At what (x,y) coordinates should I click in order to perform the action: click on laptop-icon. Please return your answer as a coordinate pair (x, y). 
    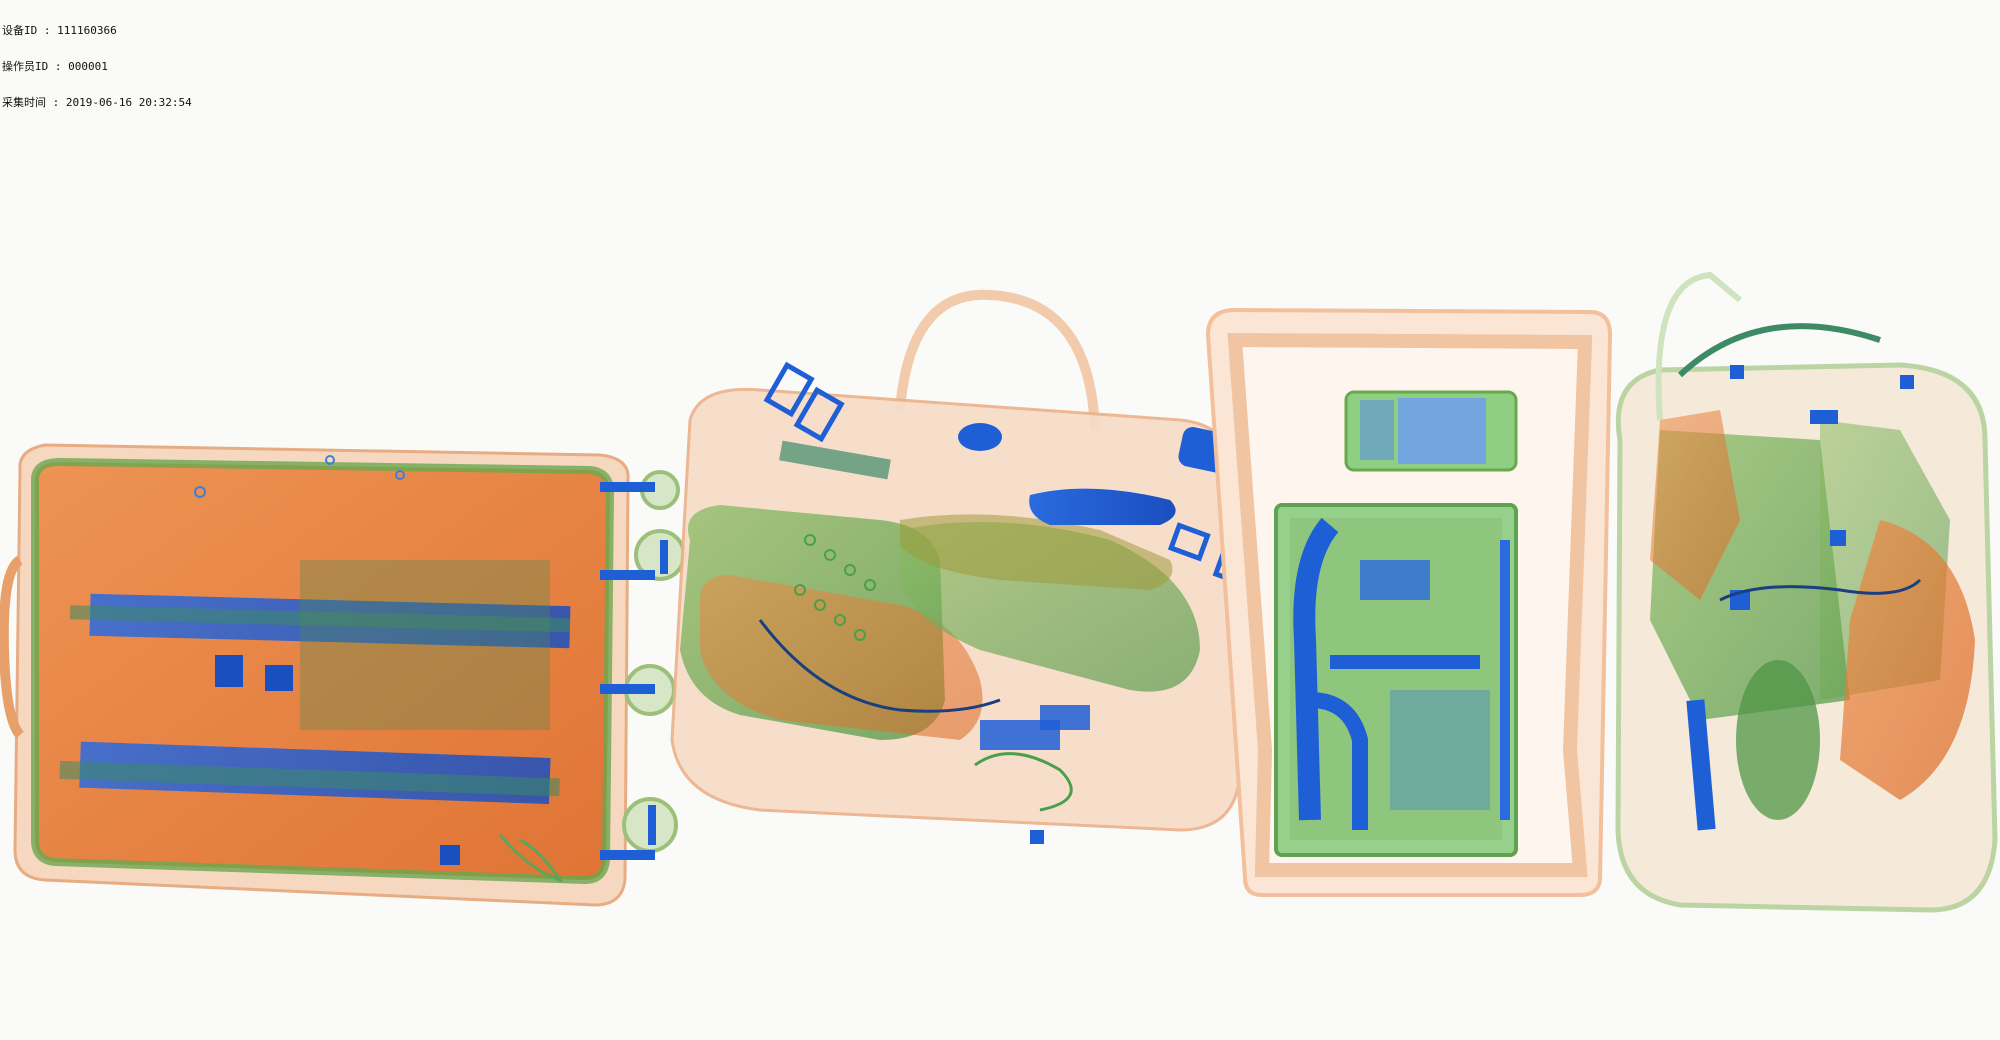
    Looking at the image, I should click on (1396, 680).